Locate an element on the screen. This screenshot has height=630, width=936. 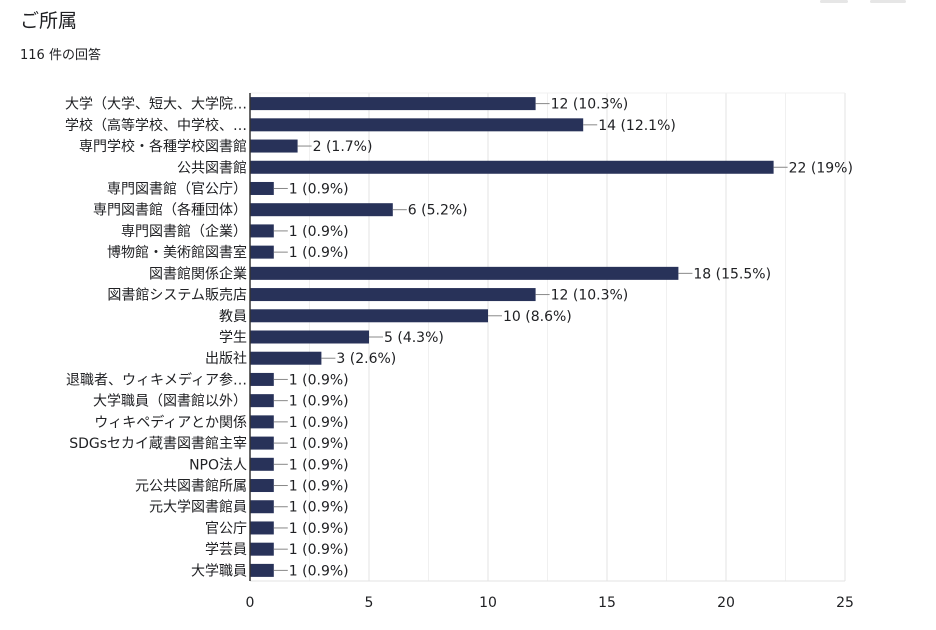
category-label: NPO法人 is located at coordinates (218, 465).